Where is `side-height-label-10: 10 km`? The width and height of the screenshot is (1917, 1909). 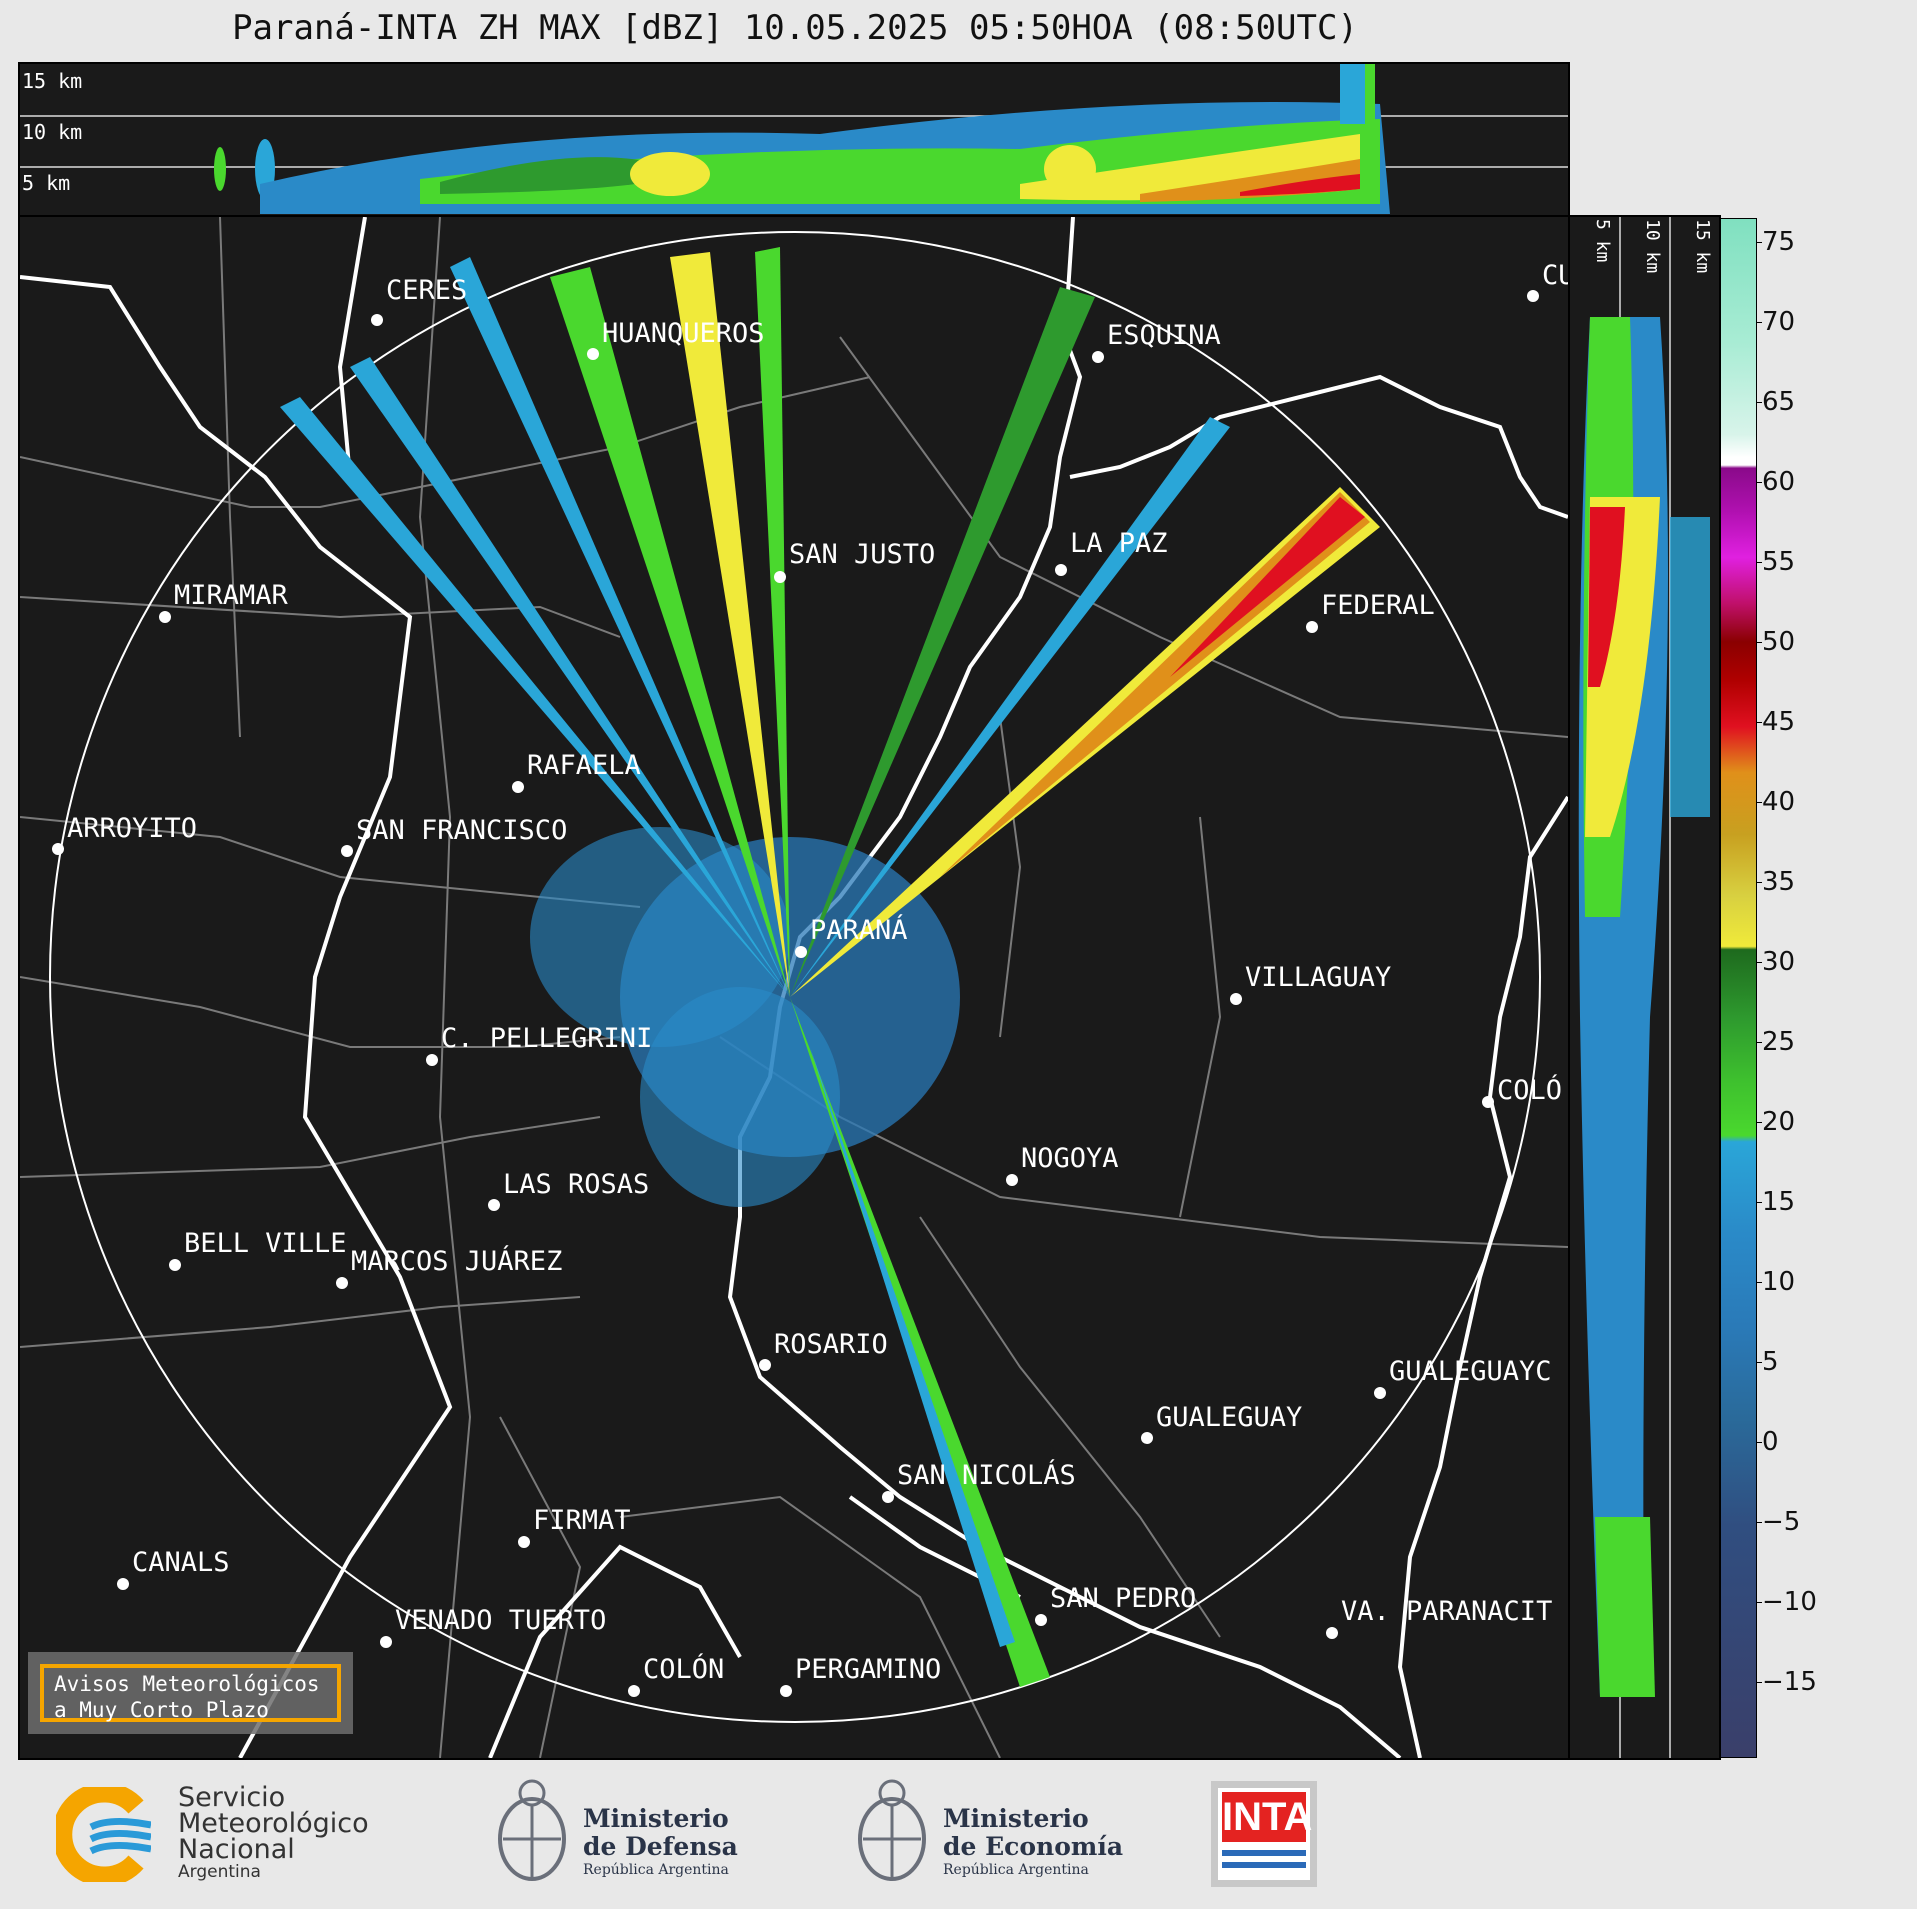
side-height-label-10: 10 km is located at coordinates (1652, 246).